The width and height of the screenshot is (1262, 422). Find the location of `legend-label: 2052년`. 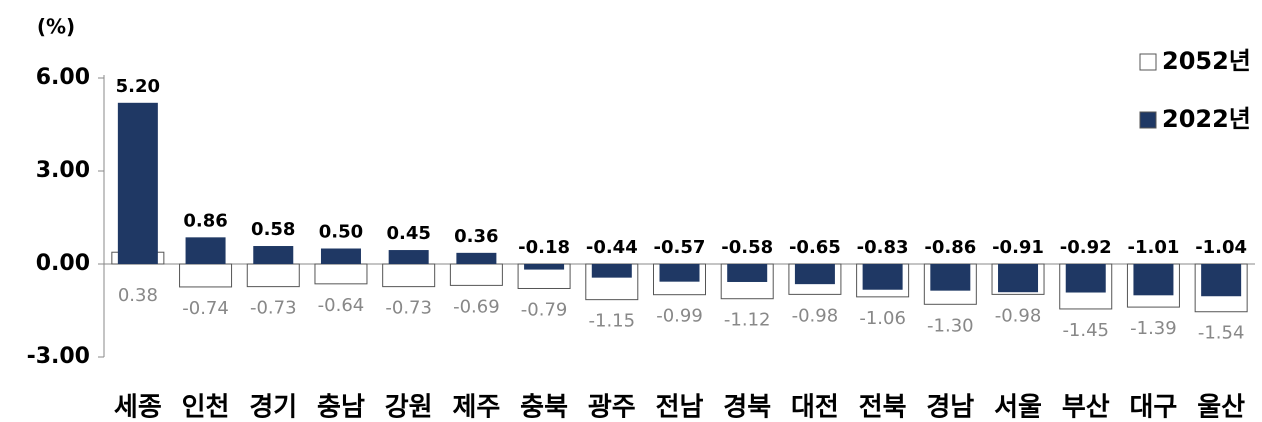

legend-label: 2052년 is located at coordinates (1206, 61).